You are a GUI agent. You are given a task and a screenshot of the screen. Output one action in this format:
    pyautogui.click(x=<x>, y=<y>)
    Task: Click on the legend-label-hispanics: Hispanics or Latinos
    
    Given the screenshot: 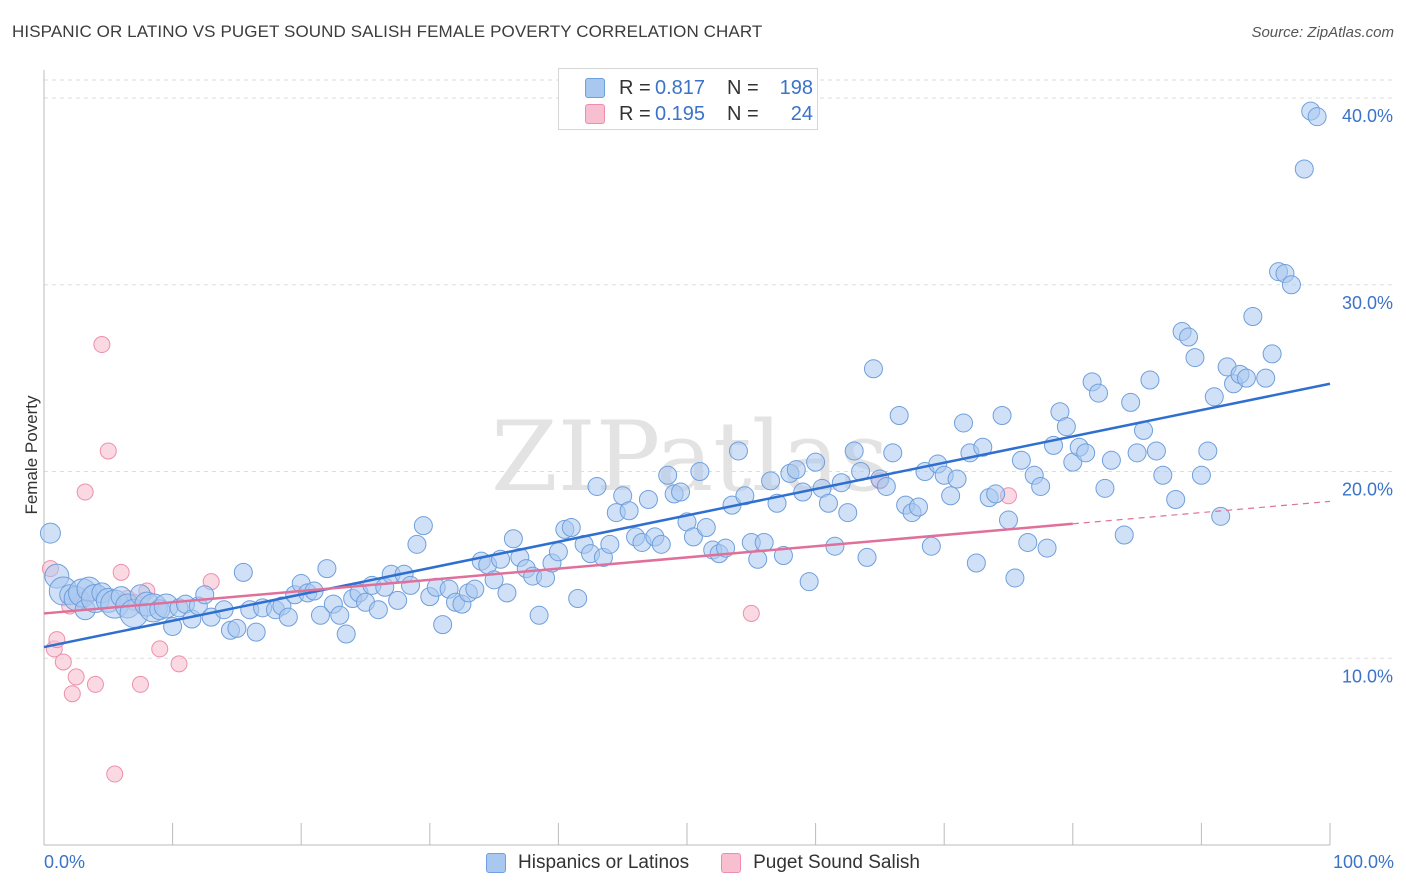 What is the action you would take?
    pyautogui.click(x=604, y=862)
    